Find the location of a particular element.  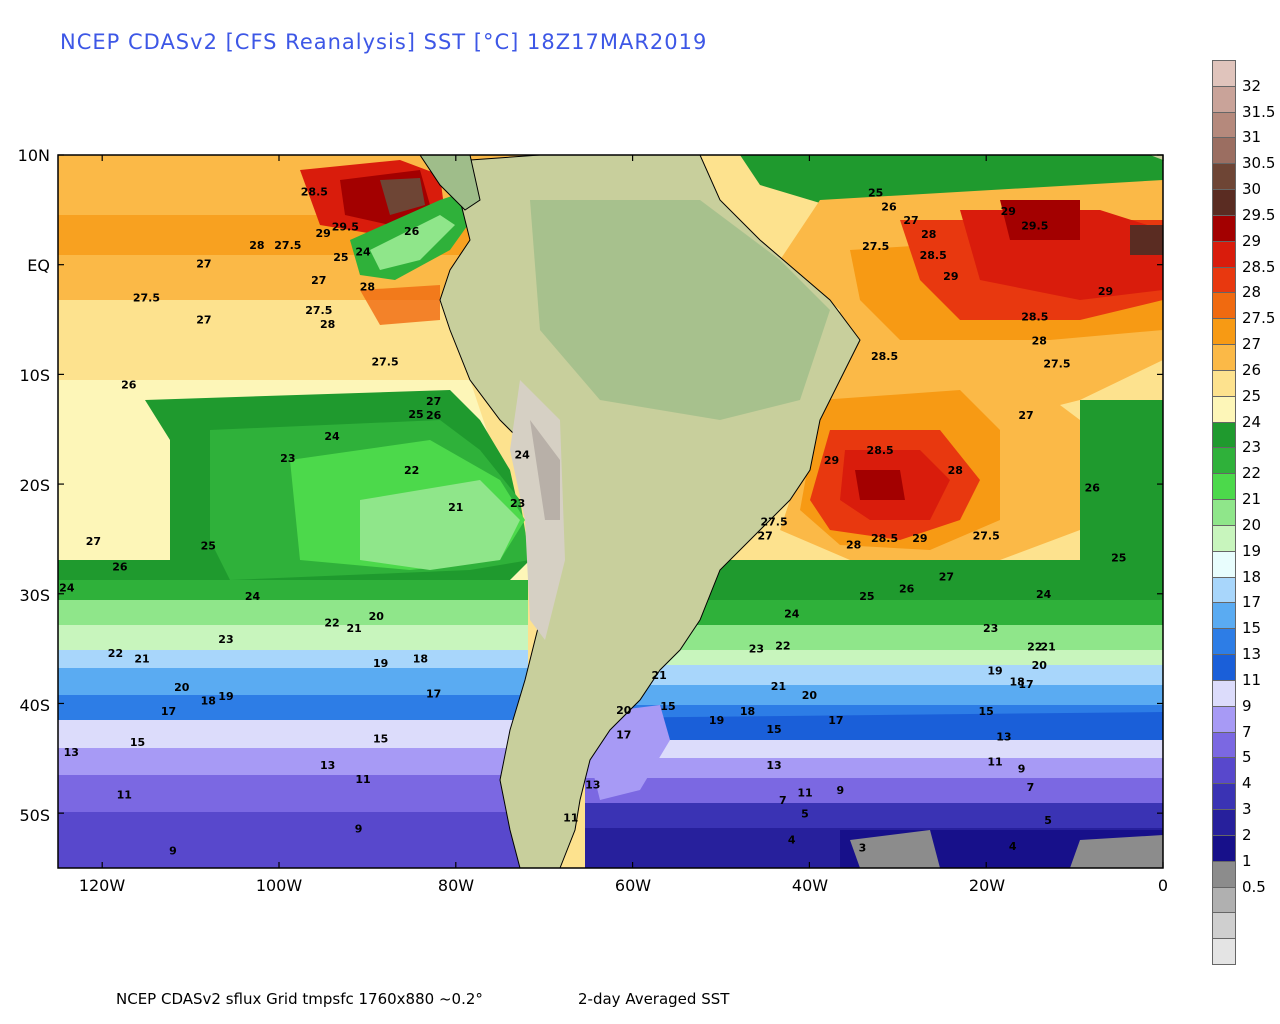

colorbar-label: 24 is located at coordinates (1252, 421).